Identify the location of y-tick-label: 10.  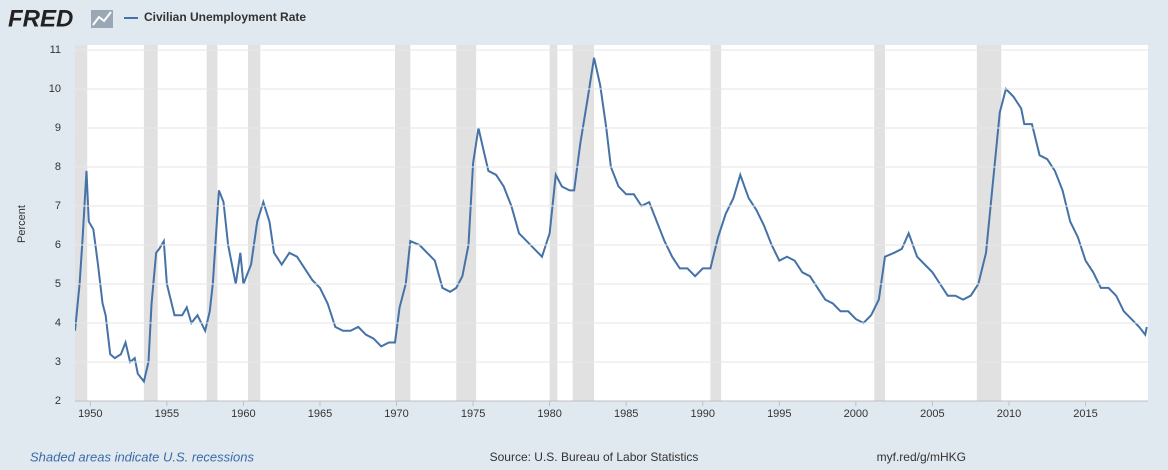
(55, 89).